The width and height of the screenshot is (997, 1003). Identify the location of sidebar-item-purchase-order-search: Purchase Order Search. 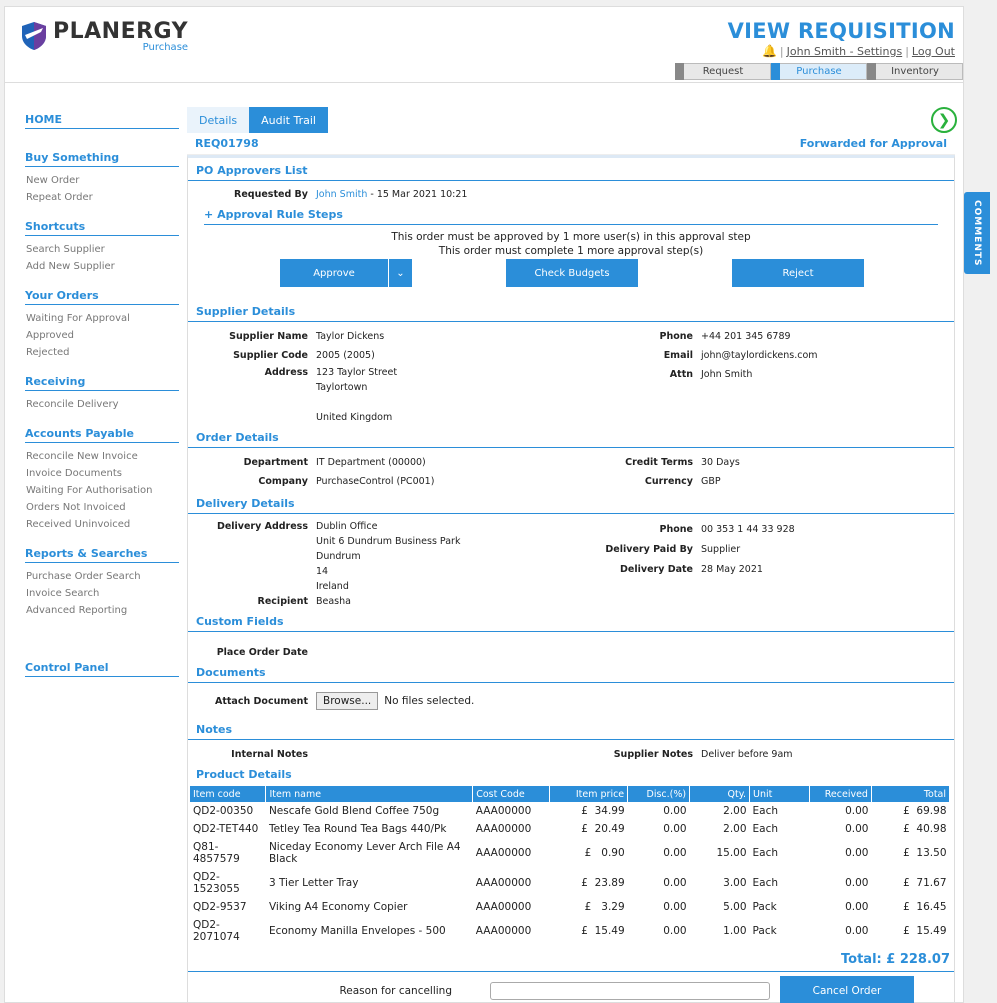
(83, 576).